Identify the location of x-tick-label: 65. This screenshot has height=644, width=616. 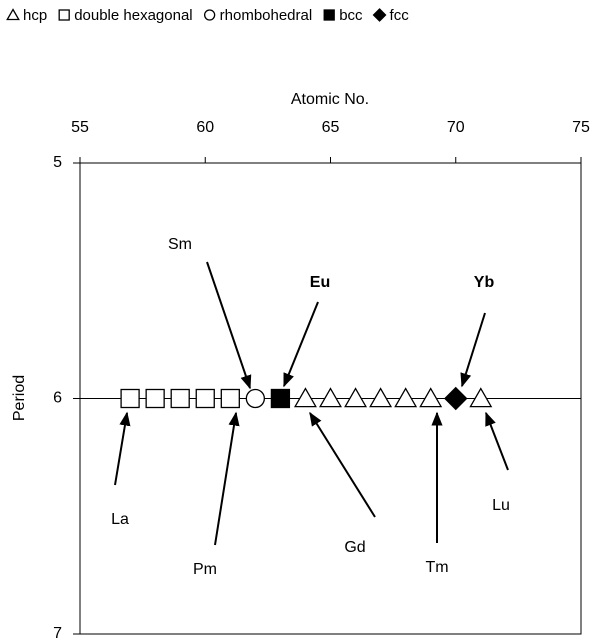
(331, 127).